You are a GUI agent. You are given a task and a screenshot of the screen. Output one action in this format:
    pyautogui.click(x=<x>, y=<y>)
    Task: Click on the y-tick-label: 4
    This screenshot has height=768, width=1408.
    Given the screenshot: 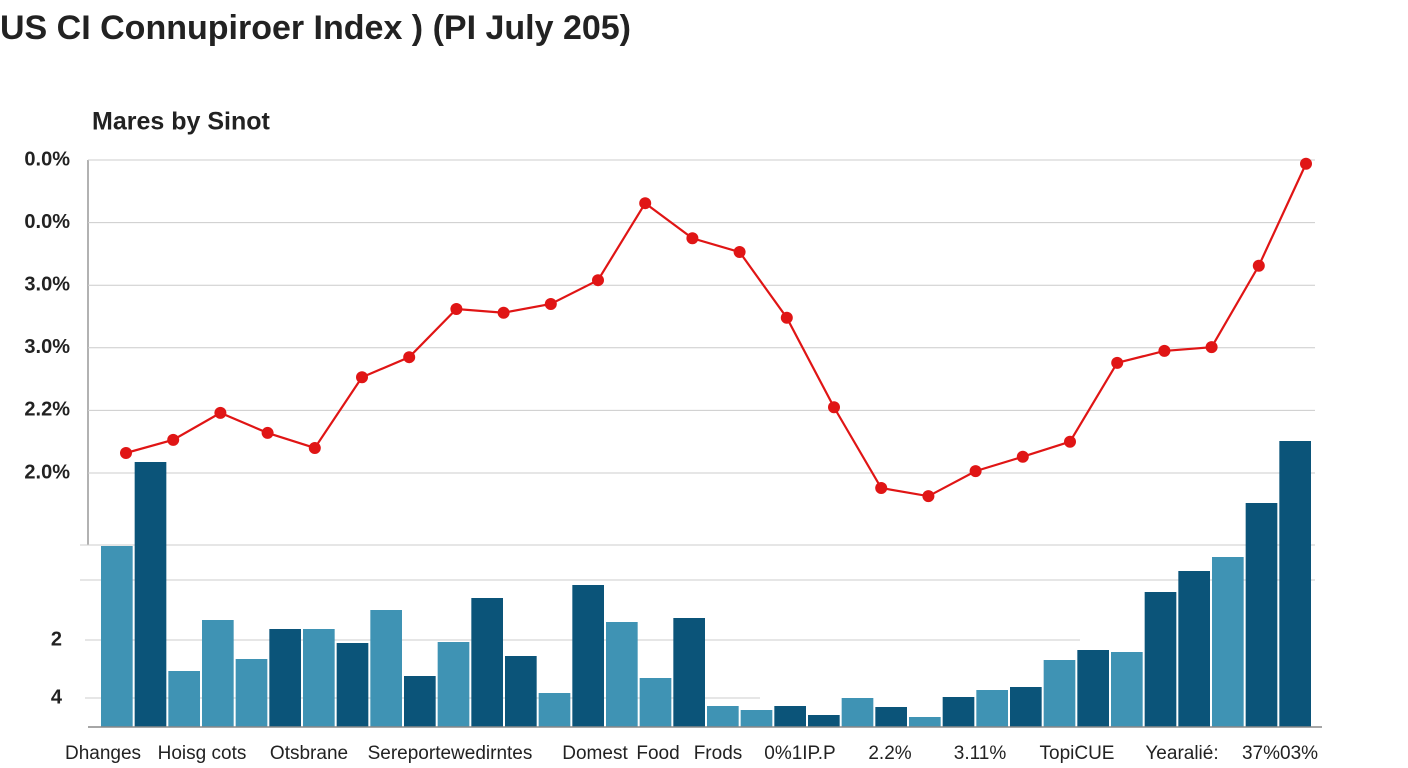 What is the action you would take?
    pyautogui.click(x=57, y=697)
    